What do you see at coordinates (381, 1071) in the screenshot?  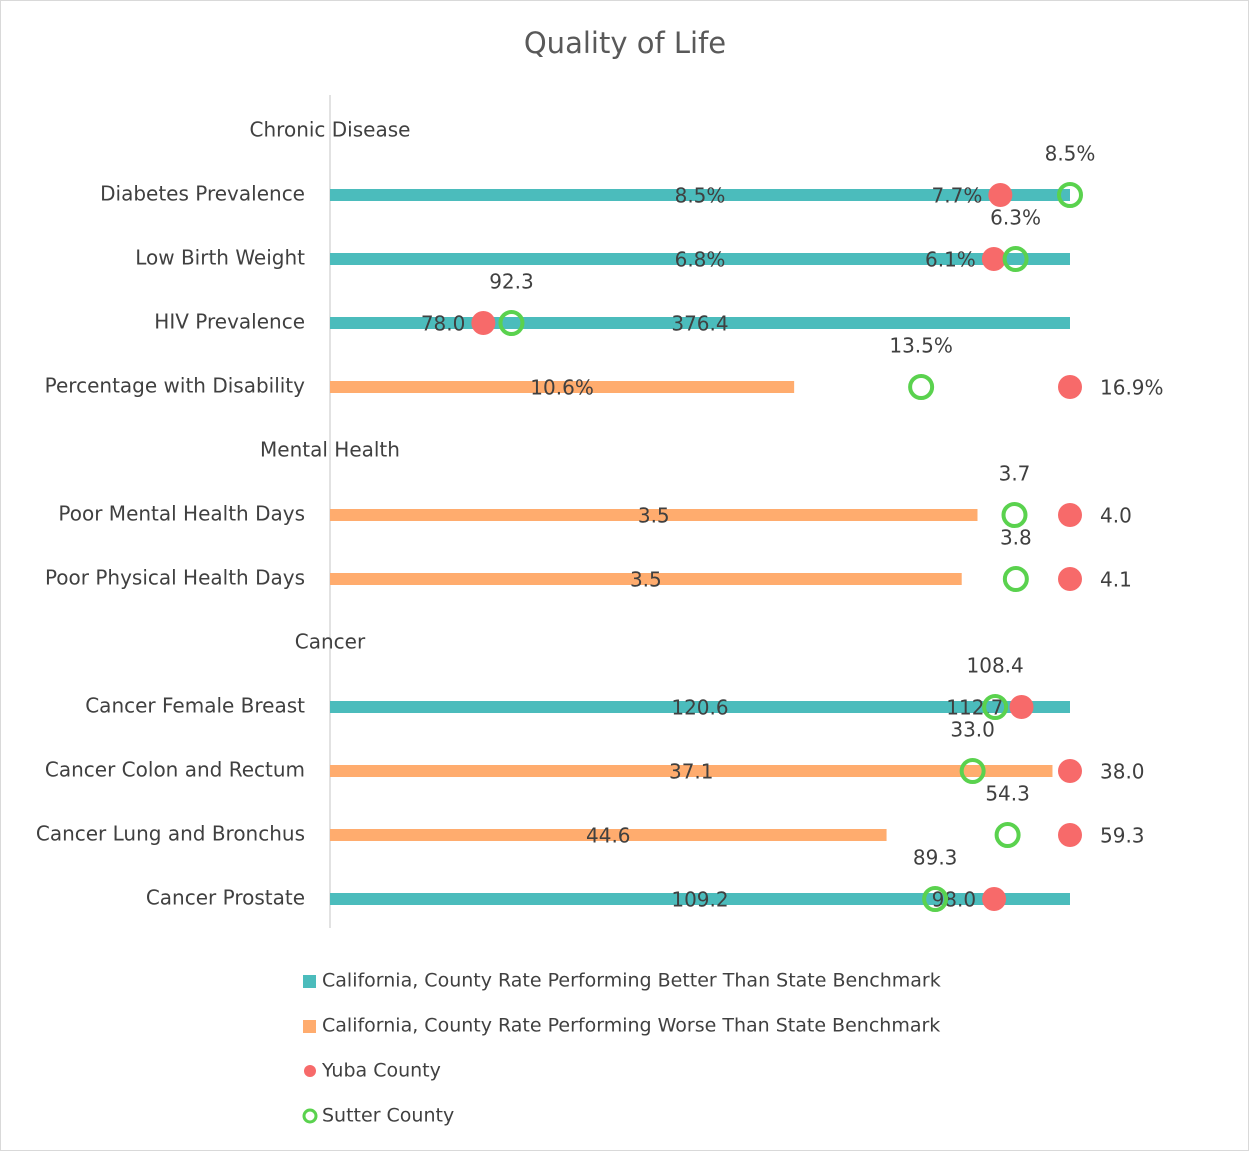 I see `legend-label: Yuba County` at bounding box center [381, 1071].